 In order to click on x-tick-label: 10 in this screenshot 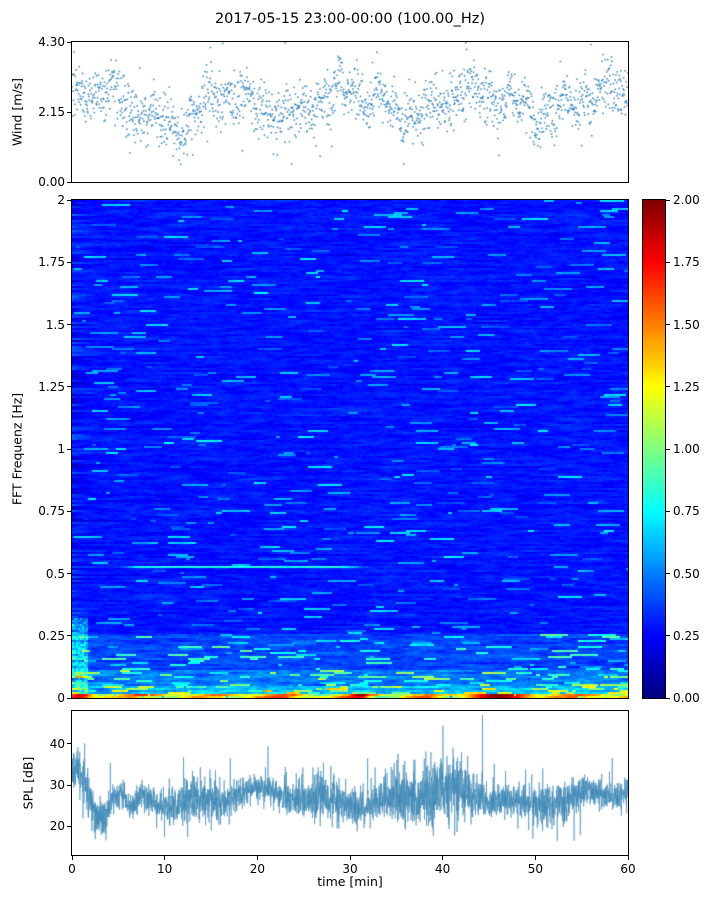, I will do `click(165, 869)`.